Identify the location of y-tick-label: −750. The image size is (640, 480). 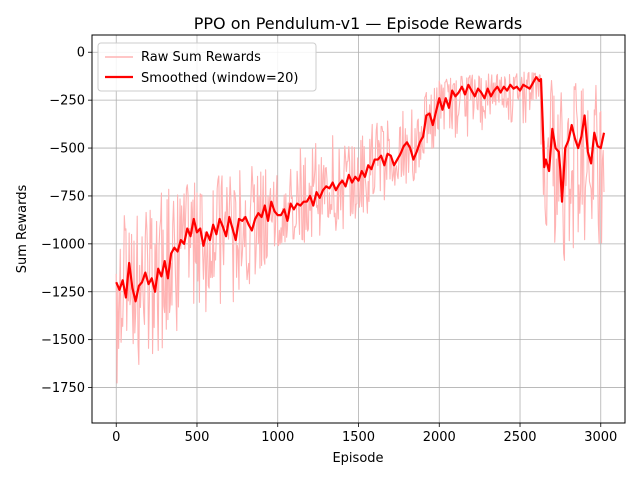
(67, 196).